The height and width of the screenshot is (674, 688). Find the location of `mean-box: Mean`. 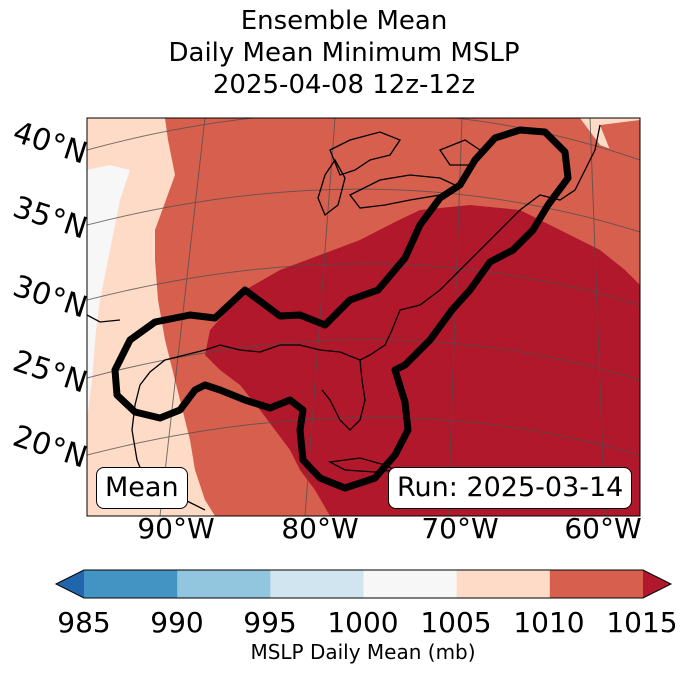

mean-box: Mean is located at coordinates (142, 488).